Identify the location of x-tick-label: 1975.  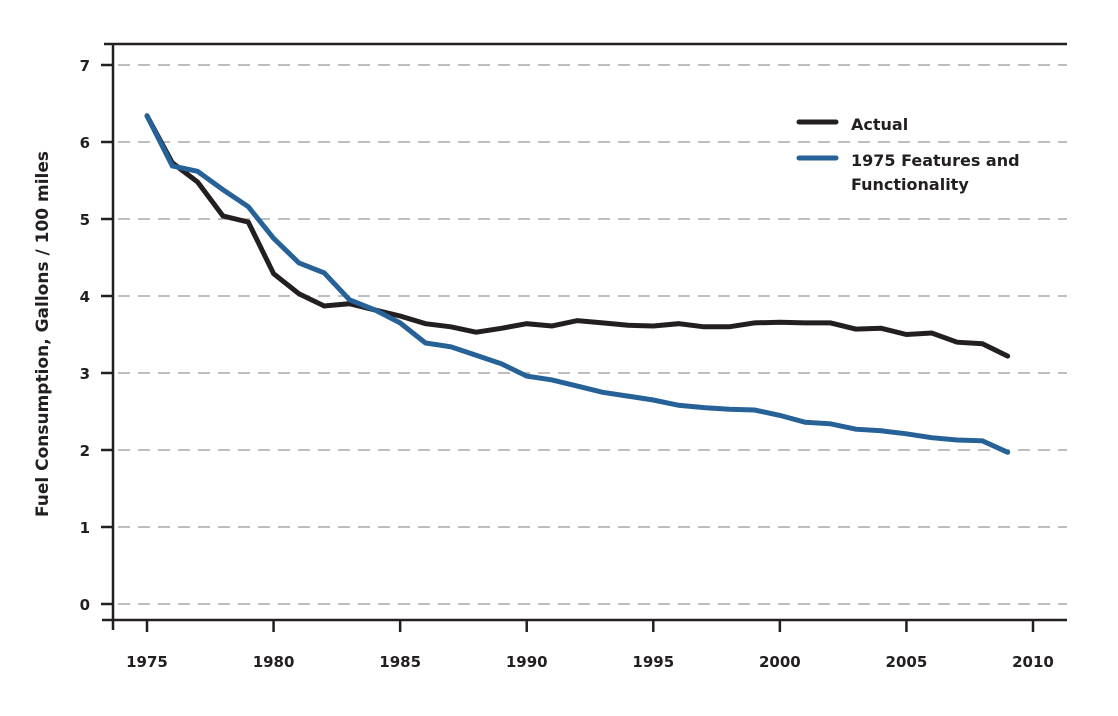
(147, 662).